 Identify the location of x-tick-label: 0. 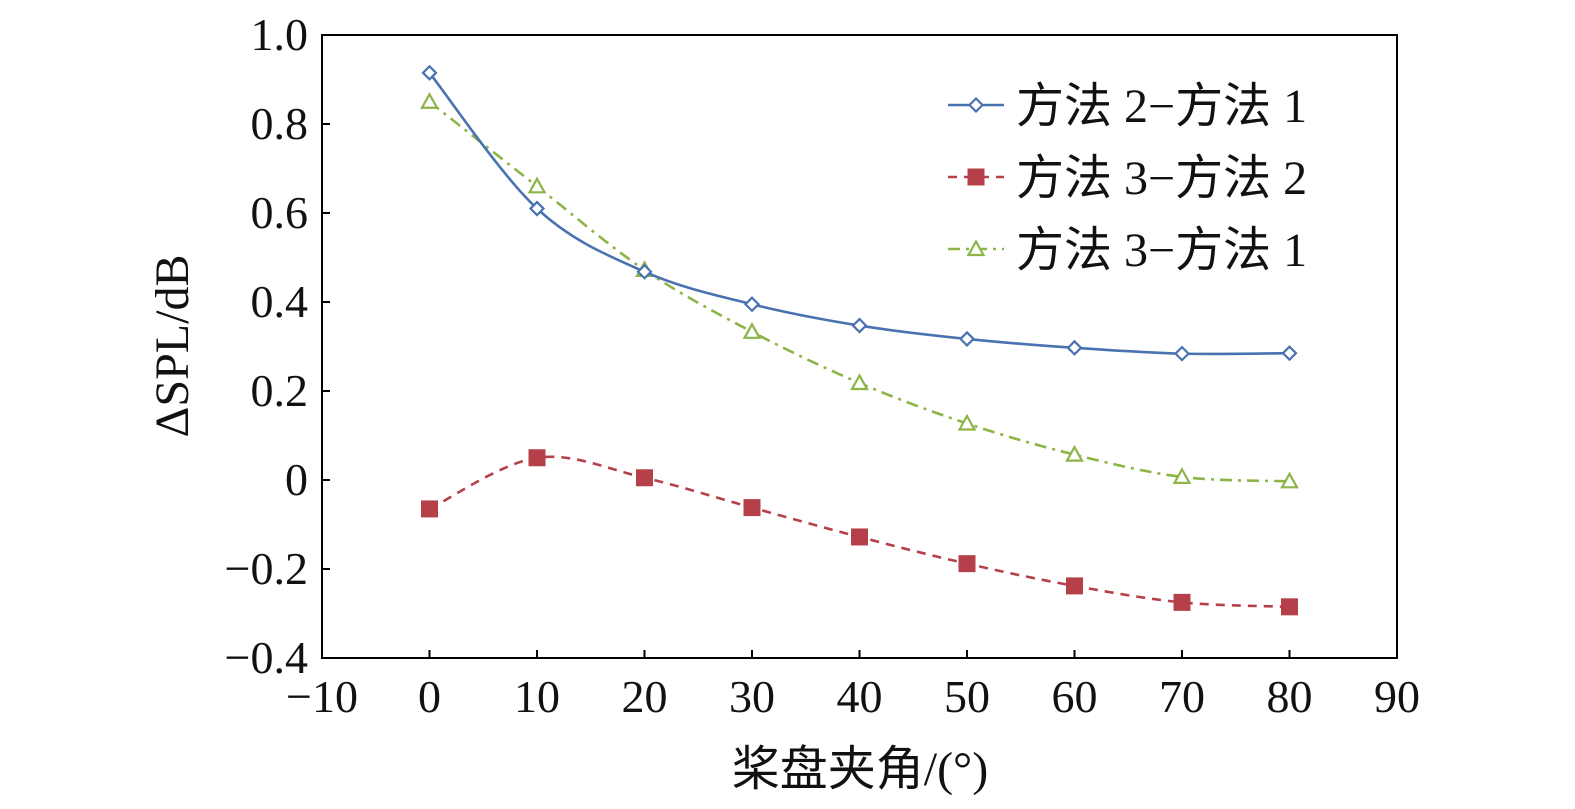
(429, 696).